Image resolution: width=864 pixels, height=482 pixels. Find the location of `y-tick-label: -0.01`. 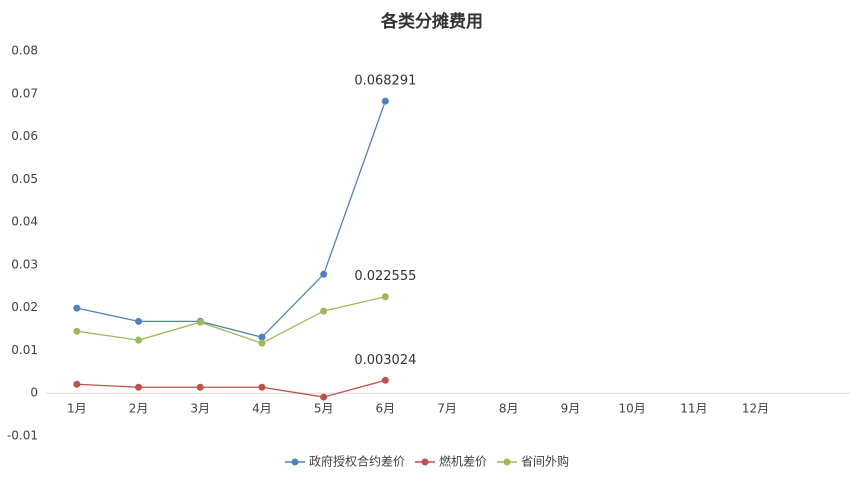

y-tick-label: -0.01 is located at coordinates (22, 436).